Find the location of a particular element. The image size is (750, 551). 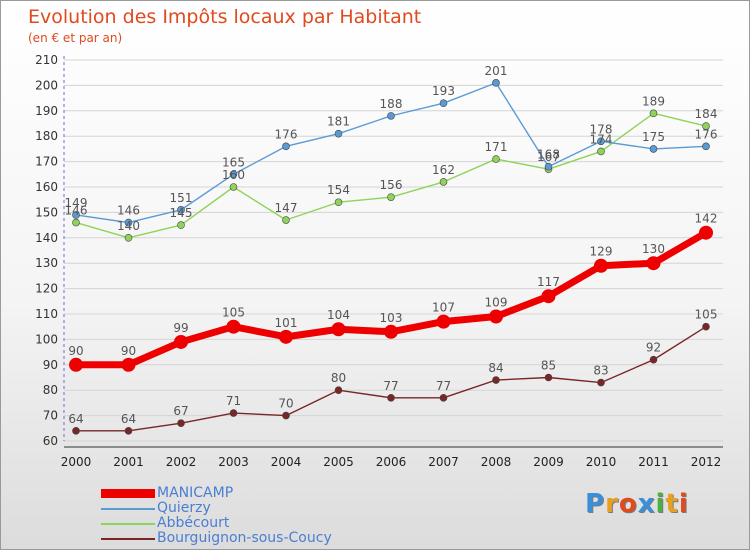

y-tick-label: 130 is located at coordinates (46, 263).